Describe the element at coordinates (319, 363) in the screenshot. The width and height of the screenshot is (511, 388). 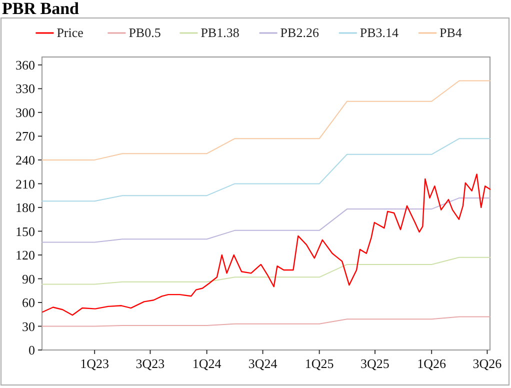
I see `x-tick-label: 1Q25` at that location.